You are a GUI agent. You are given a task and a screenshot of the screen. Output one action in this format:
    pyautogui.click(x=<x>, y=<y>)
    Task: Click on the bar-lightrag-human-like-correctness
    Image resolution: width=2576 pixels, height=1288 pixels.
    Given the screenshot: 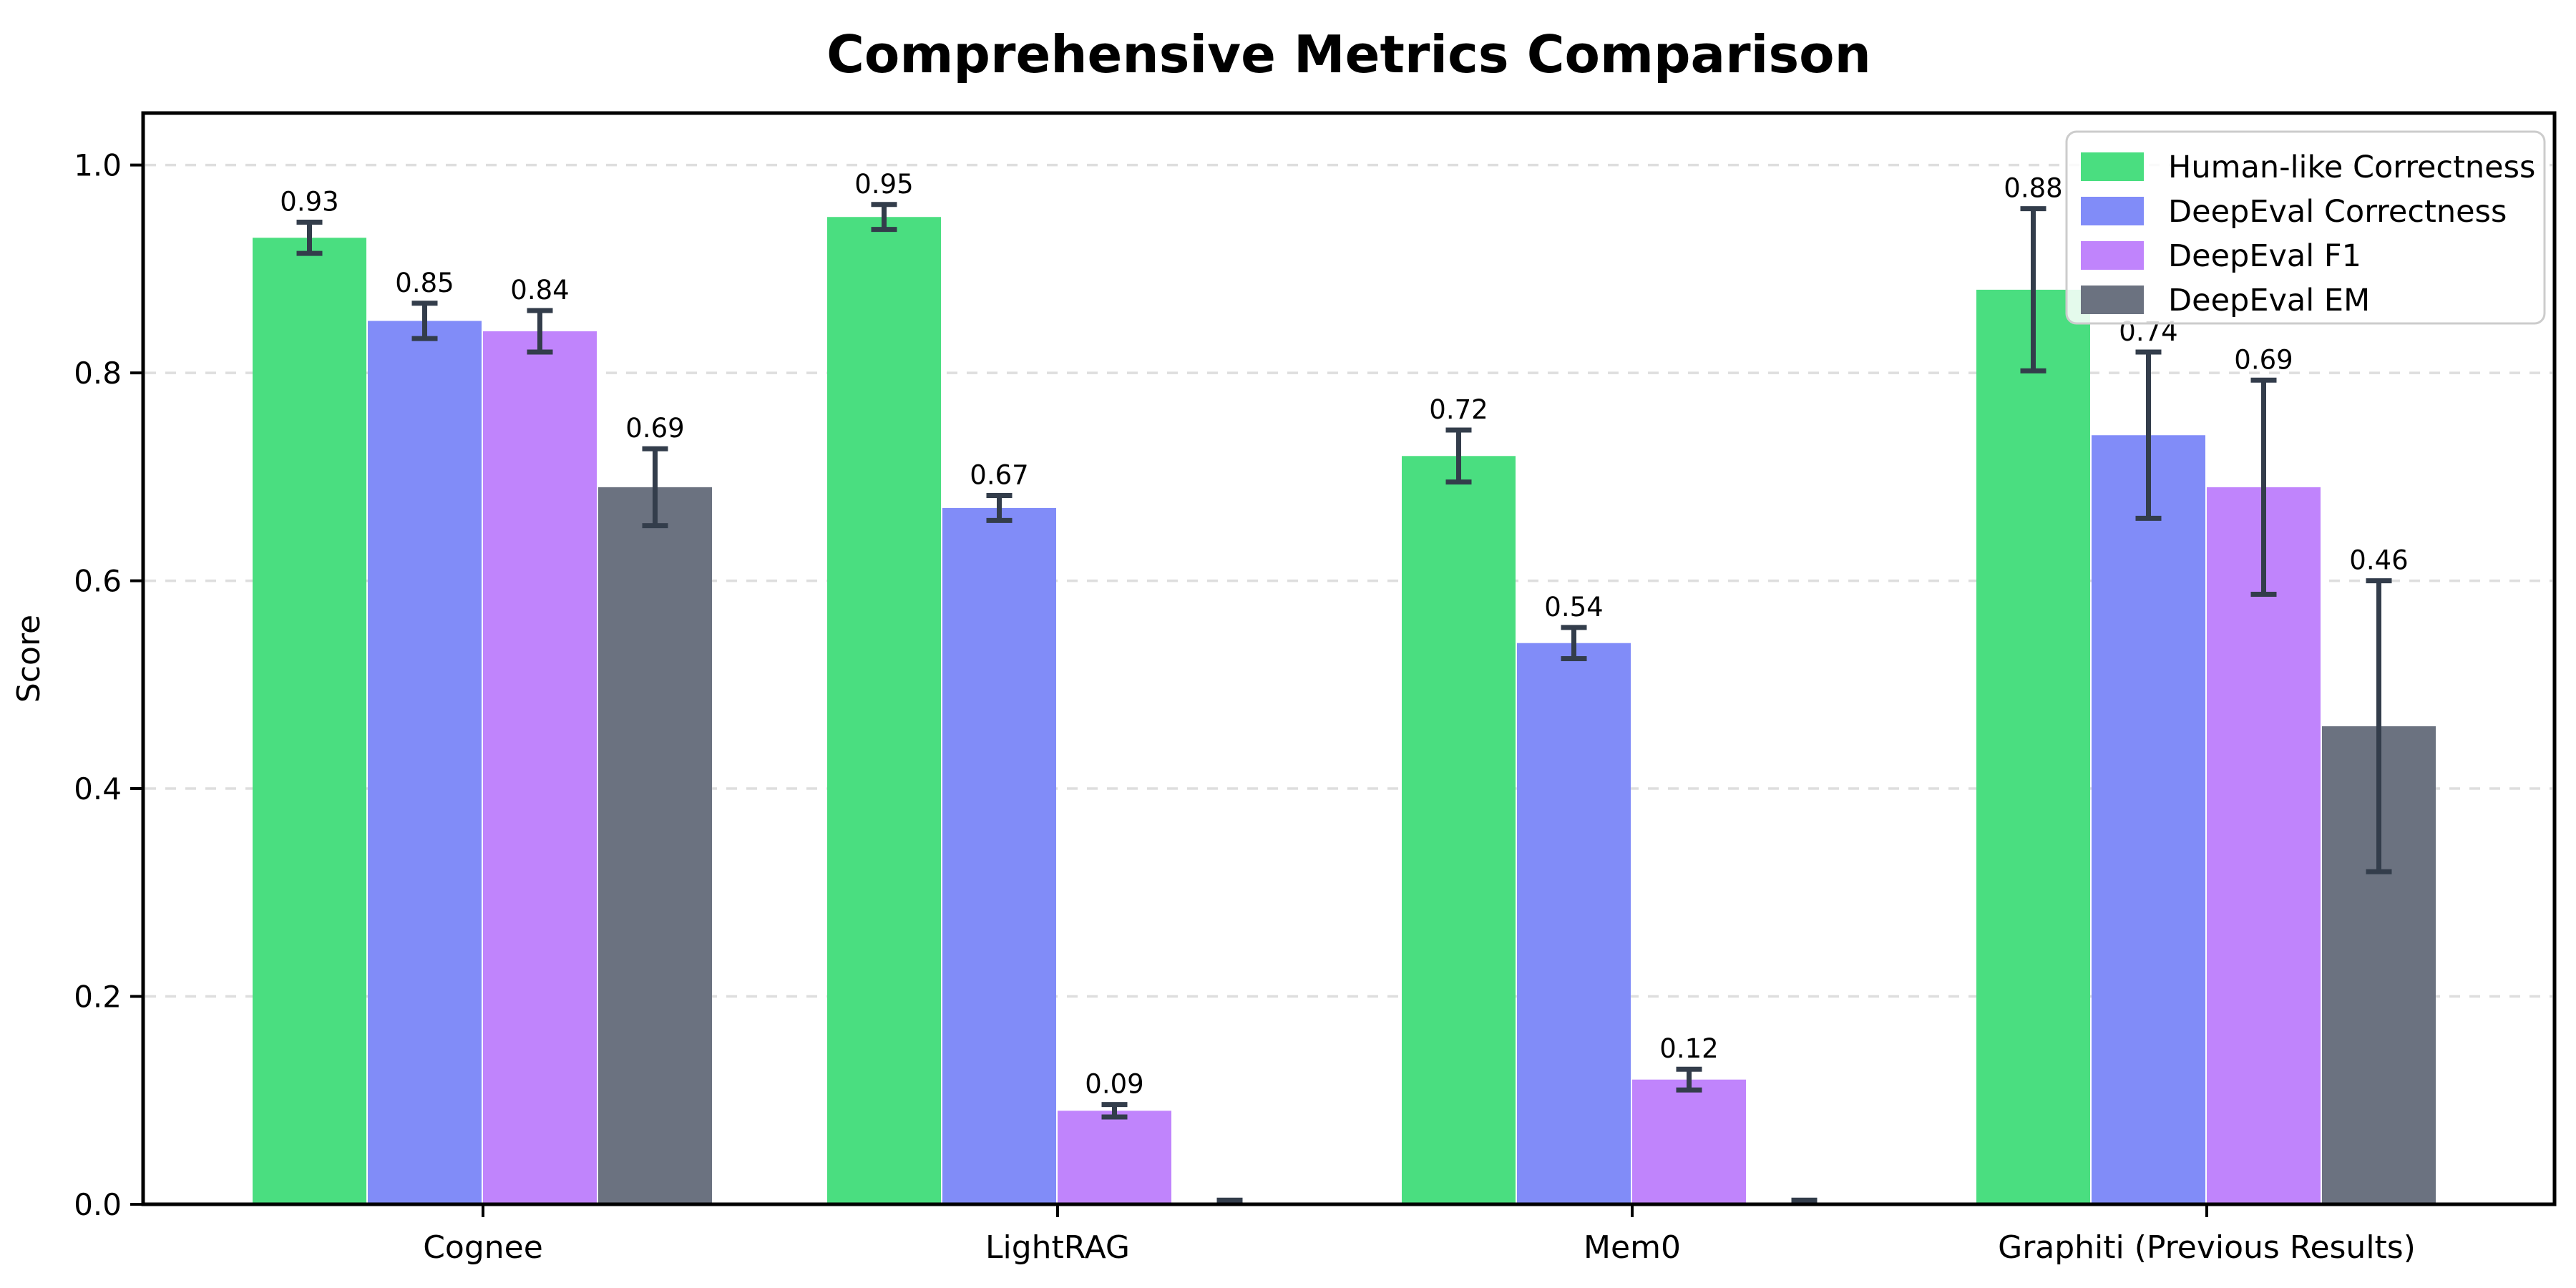 What is the action you would take?
    pyautogui.click(x=884, y=711)
    